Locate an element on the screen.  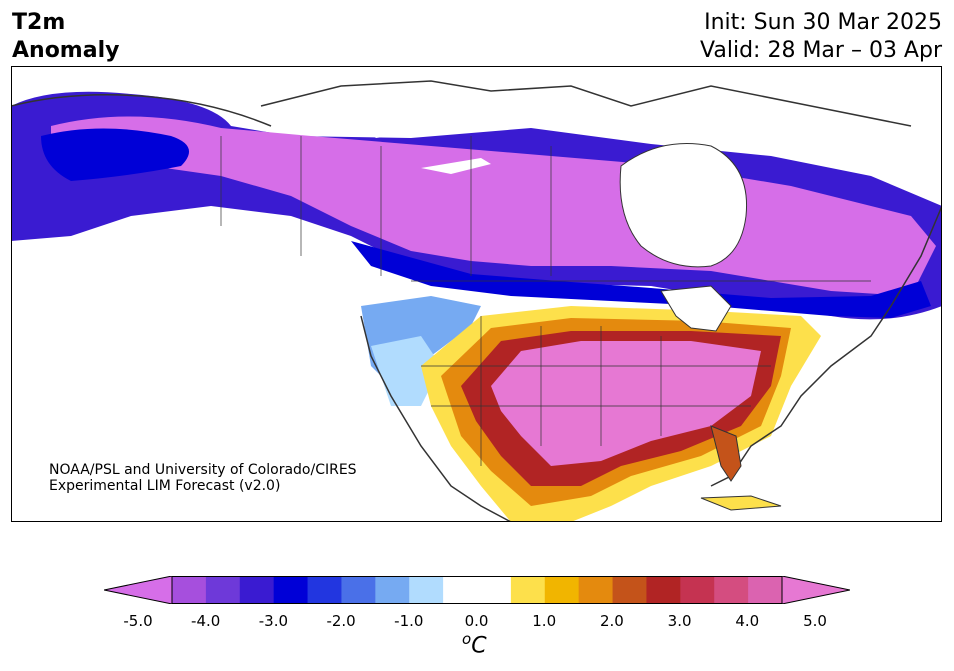
colorbar-tick-label: 3.0 is located at coordinates (679, 621).